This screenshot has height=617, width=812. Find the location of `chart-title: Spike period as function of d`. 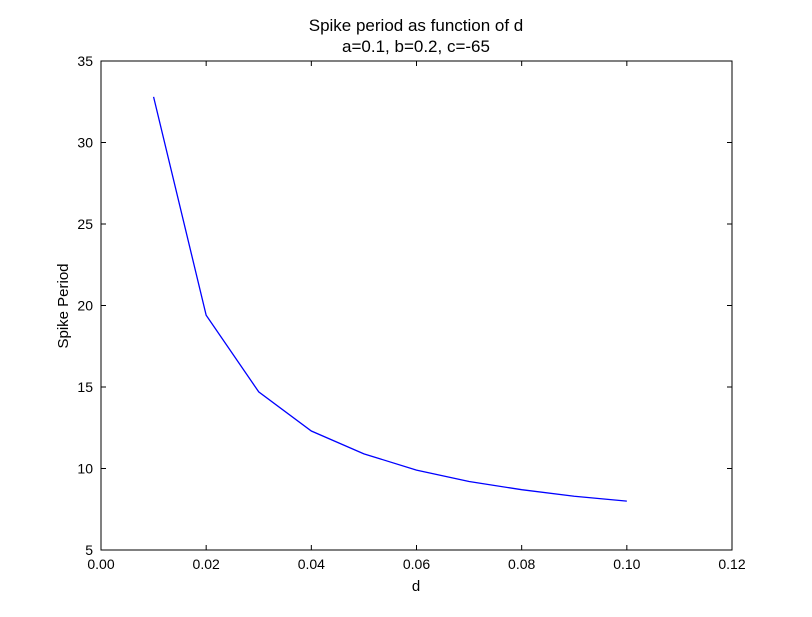

chart-title: Spike period as function of d is located at coordinates (416, 25).